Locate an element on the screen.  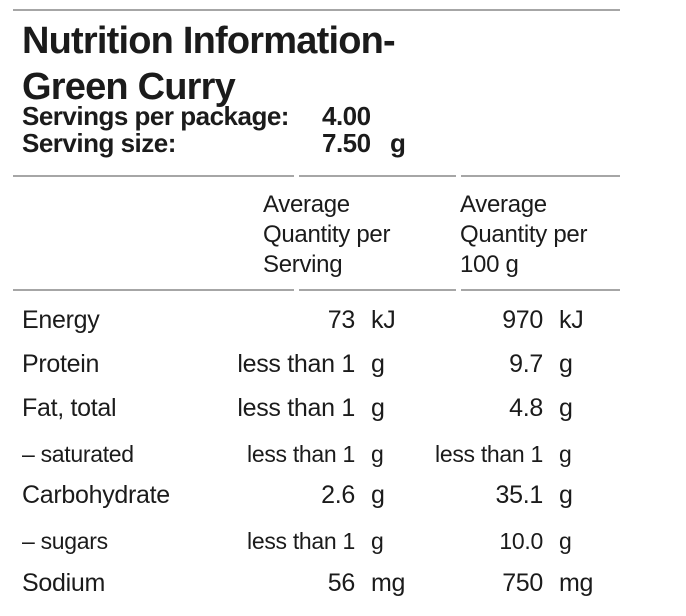
divider-below-headers is located at coordinates (316, 290).